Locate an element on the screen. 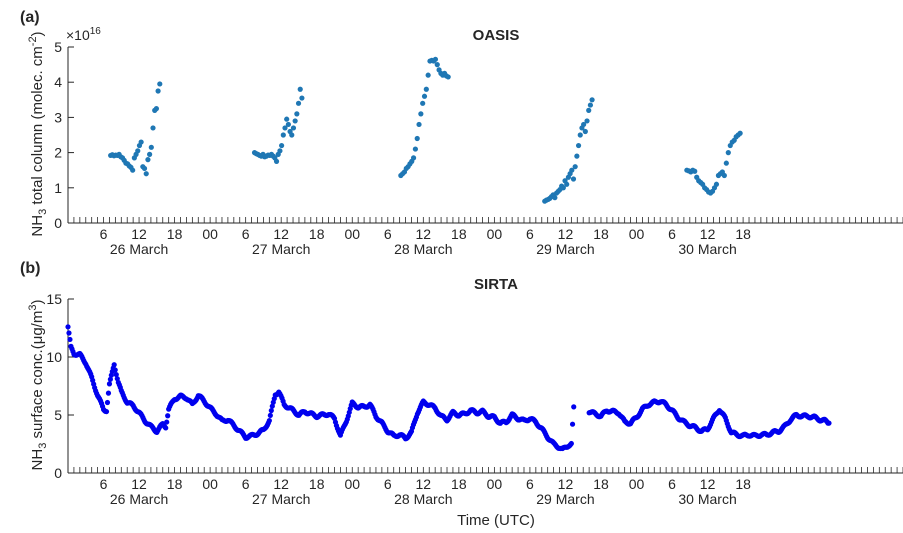 This screenshot has width=903, height=533. panel-a-y-axis-label: NH3 total column (molec. cm-2) is located at coordinates (38, 133).